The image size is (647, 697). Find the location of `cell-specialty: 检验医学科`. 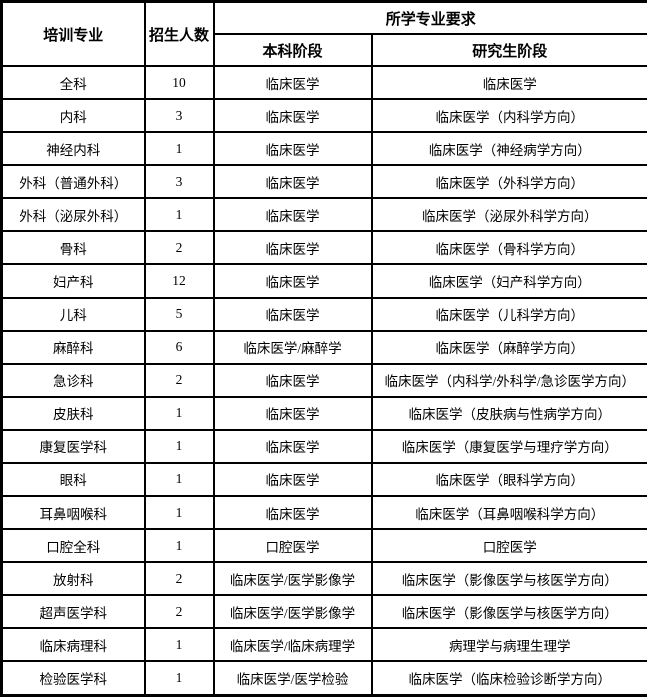

cell-specialty: 检验医学科 is located at coordinates (73, 678).